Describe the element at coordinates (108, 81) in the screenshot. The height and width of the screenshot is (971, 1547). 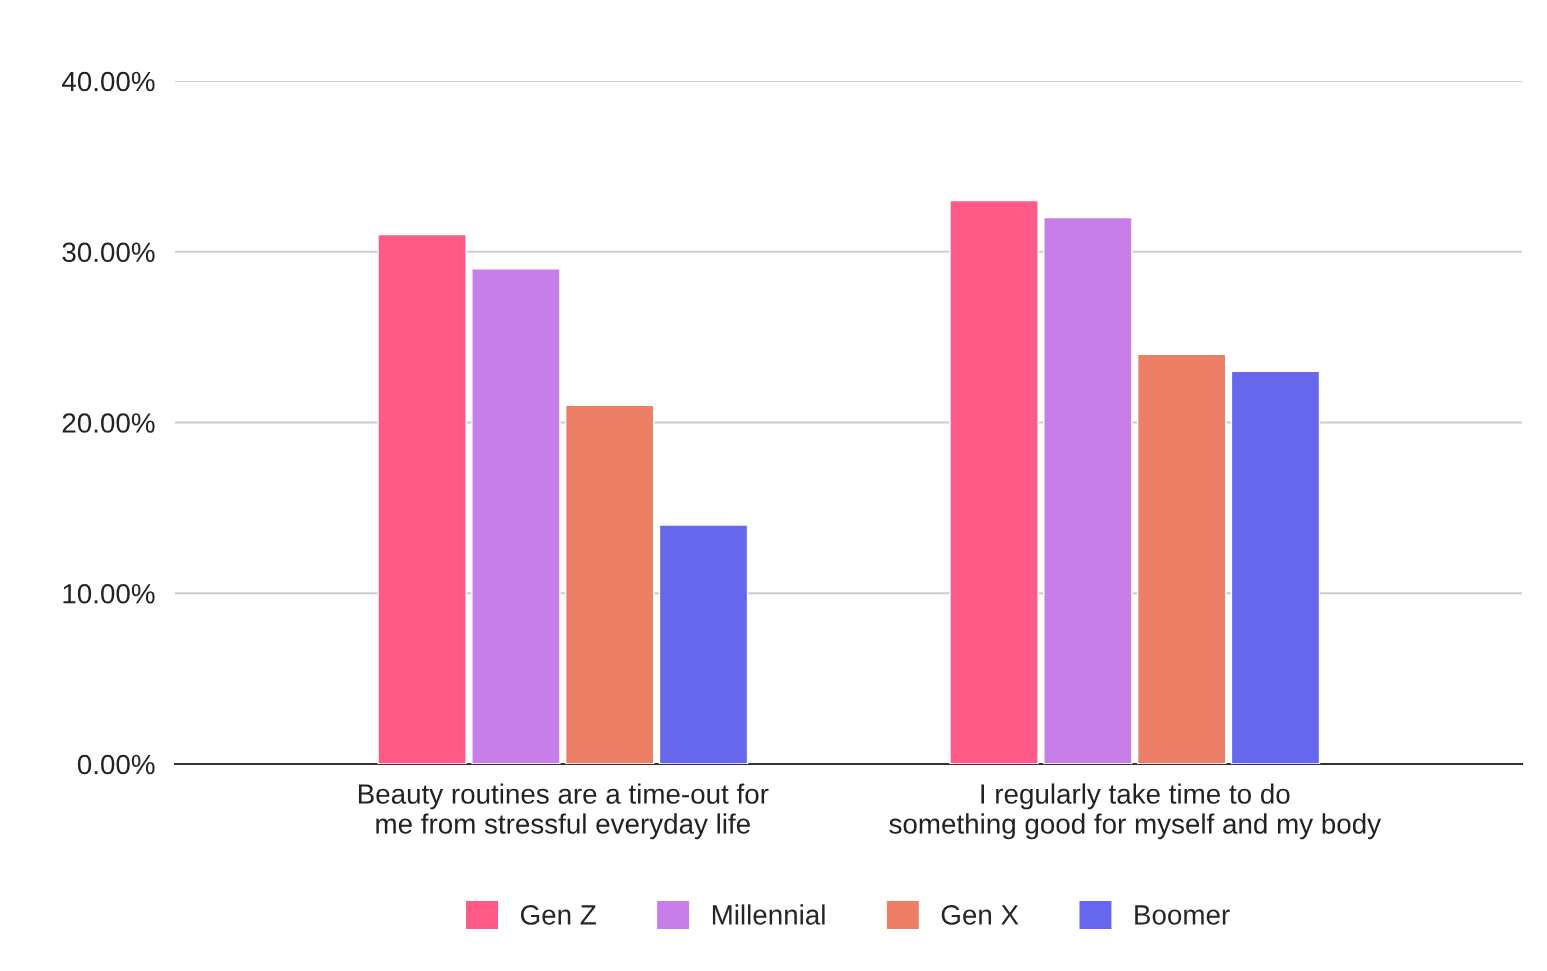
I see `y-tick-label: 40.00%` at that location.